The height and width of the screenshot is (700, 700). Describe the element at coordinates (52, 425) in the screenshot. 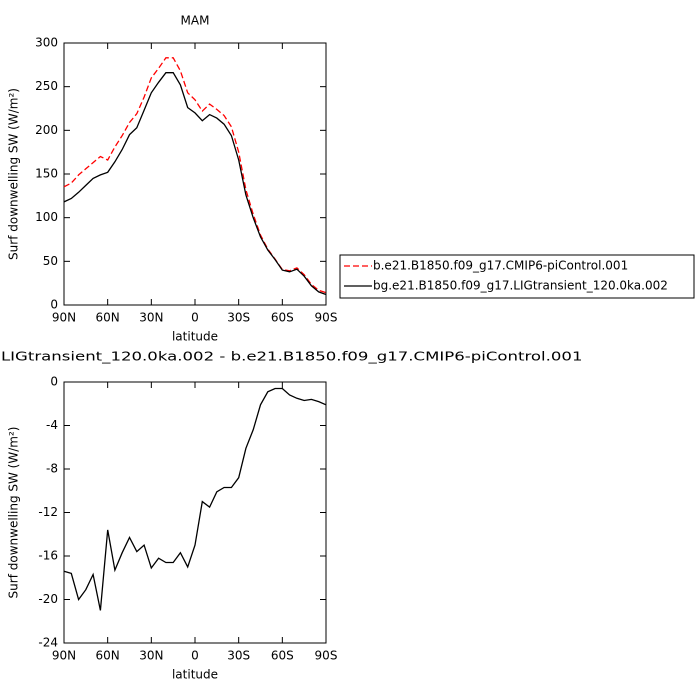

I see `y-tick-label: -4` at that location.